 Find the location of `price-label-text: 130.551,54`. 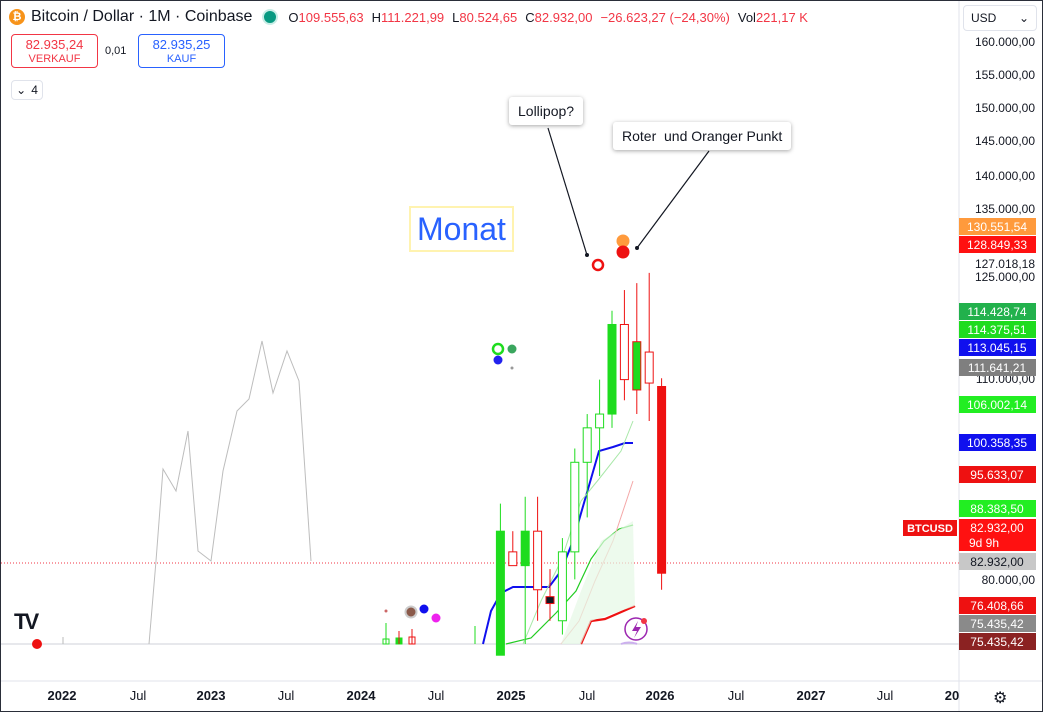

price-label-text: 130.551,54 is located at coordinates (997, 227).